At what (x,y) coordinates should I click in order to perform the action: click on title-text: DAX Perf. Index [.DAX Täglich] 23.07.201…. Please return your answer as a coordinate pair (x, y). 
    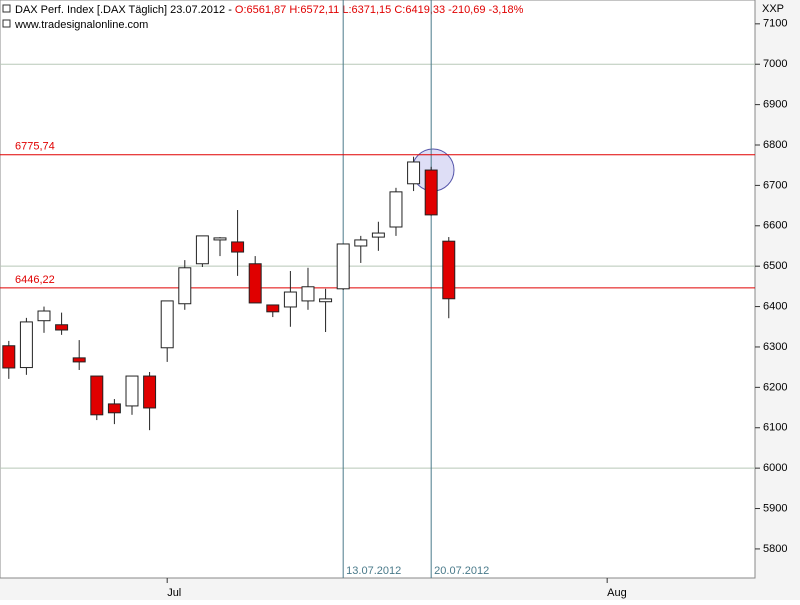
    Looking at the image, I should click on (125, 10).